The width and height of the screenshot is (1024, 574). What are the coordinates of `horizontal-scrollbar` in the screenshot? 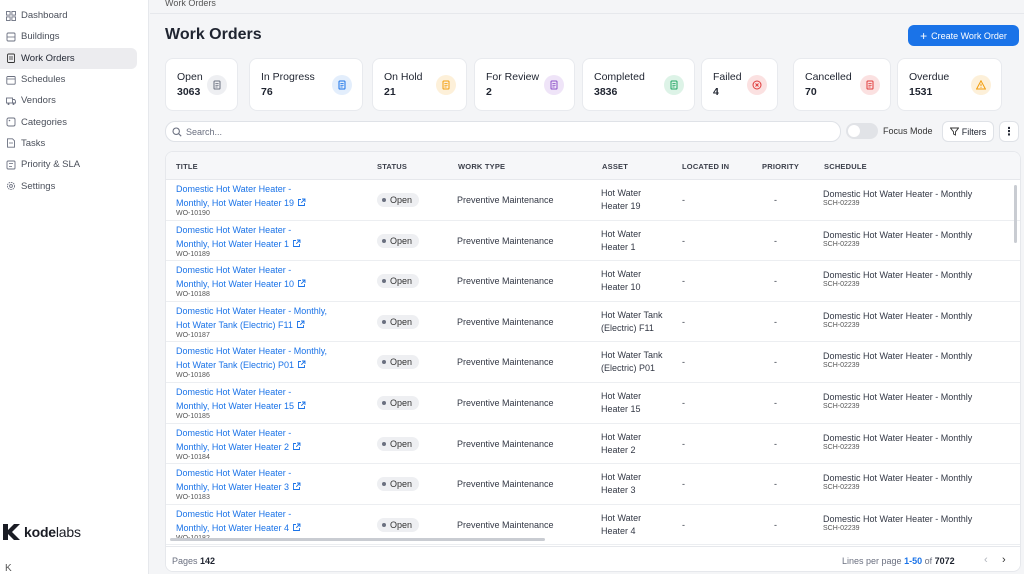 It's located at (357, 539).